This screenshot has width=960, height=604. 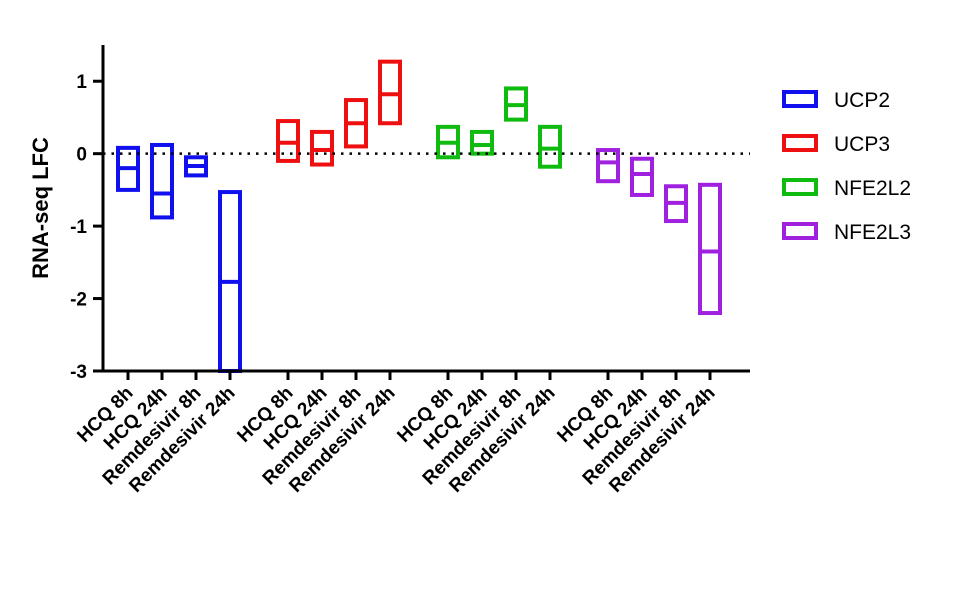 What do you see at coordinates (846, 166) in the screenshot?
I see `legend: UCP2 UCP3 NFE2L2 NFE2L3` at bounding box center [846, 166].